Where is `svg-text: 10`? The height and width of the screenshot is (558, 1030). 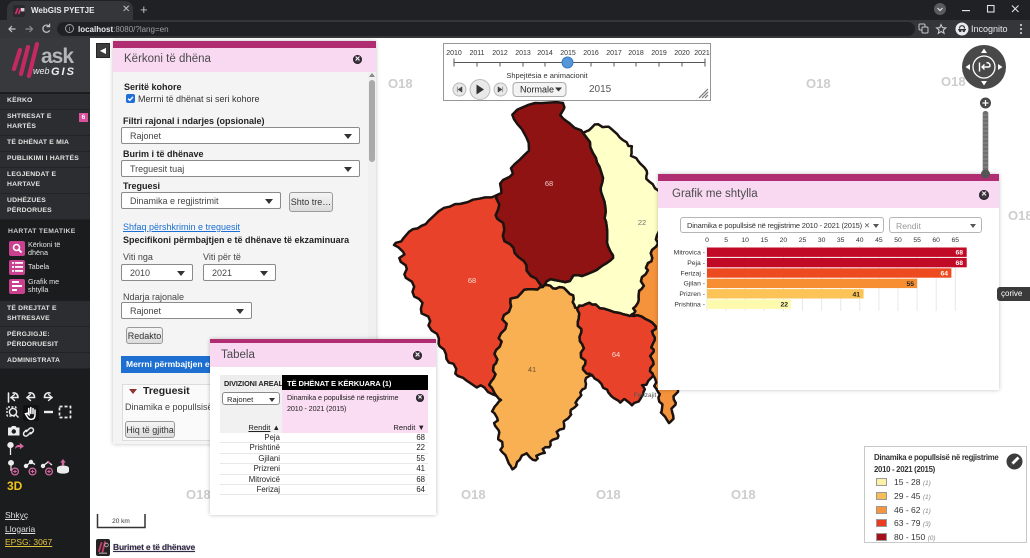
svg-text: 10 is located at coordinates (745, 240).